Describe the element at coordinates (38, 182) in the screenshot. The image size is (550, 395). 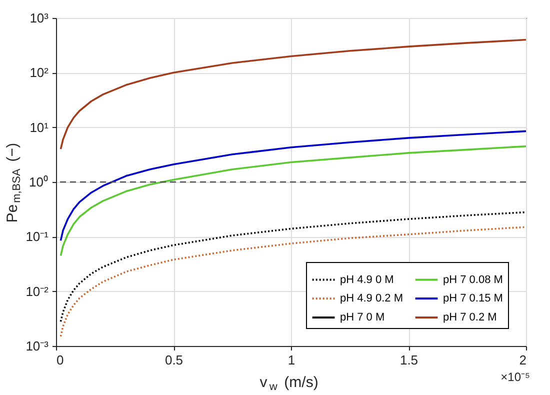
I see `y-tick-label: 10⁰` at that location.